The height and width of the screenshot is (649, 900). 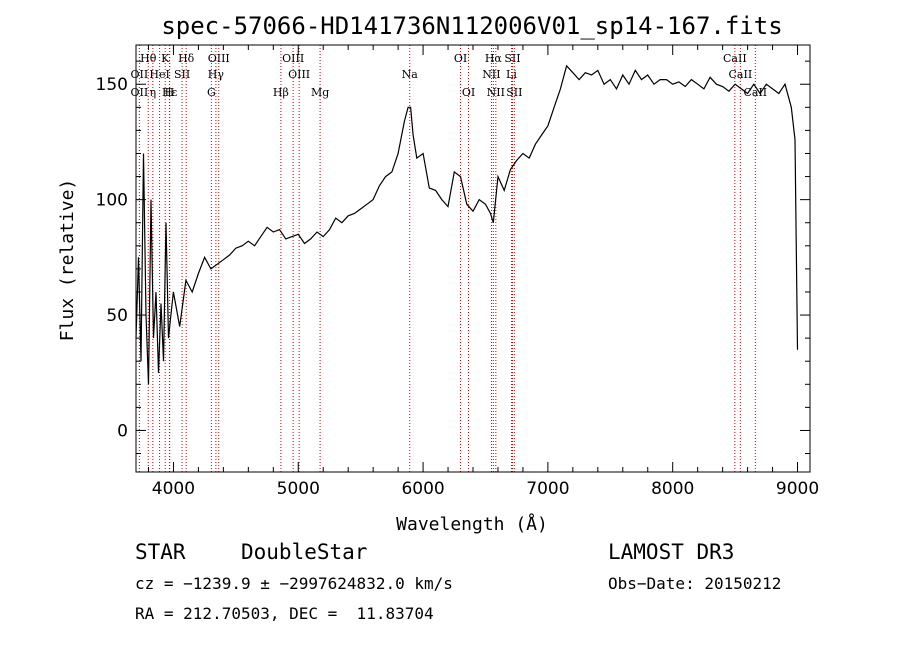 I want to click on spectral-line-label: Hα, so click(x=494, y=58).